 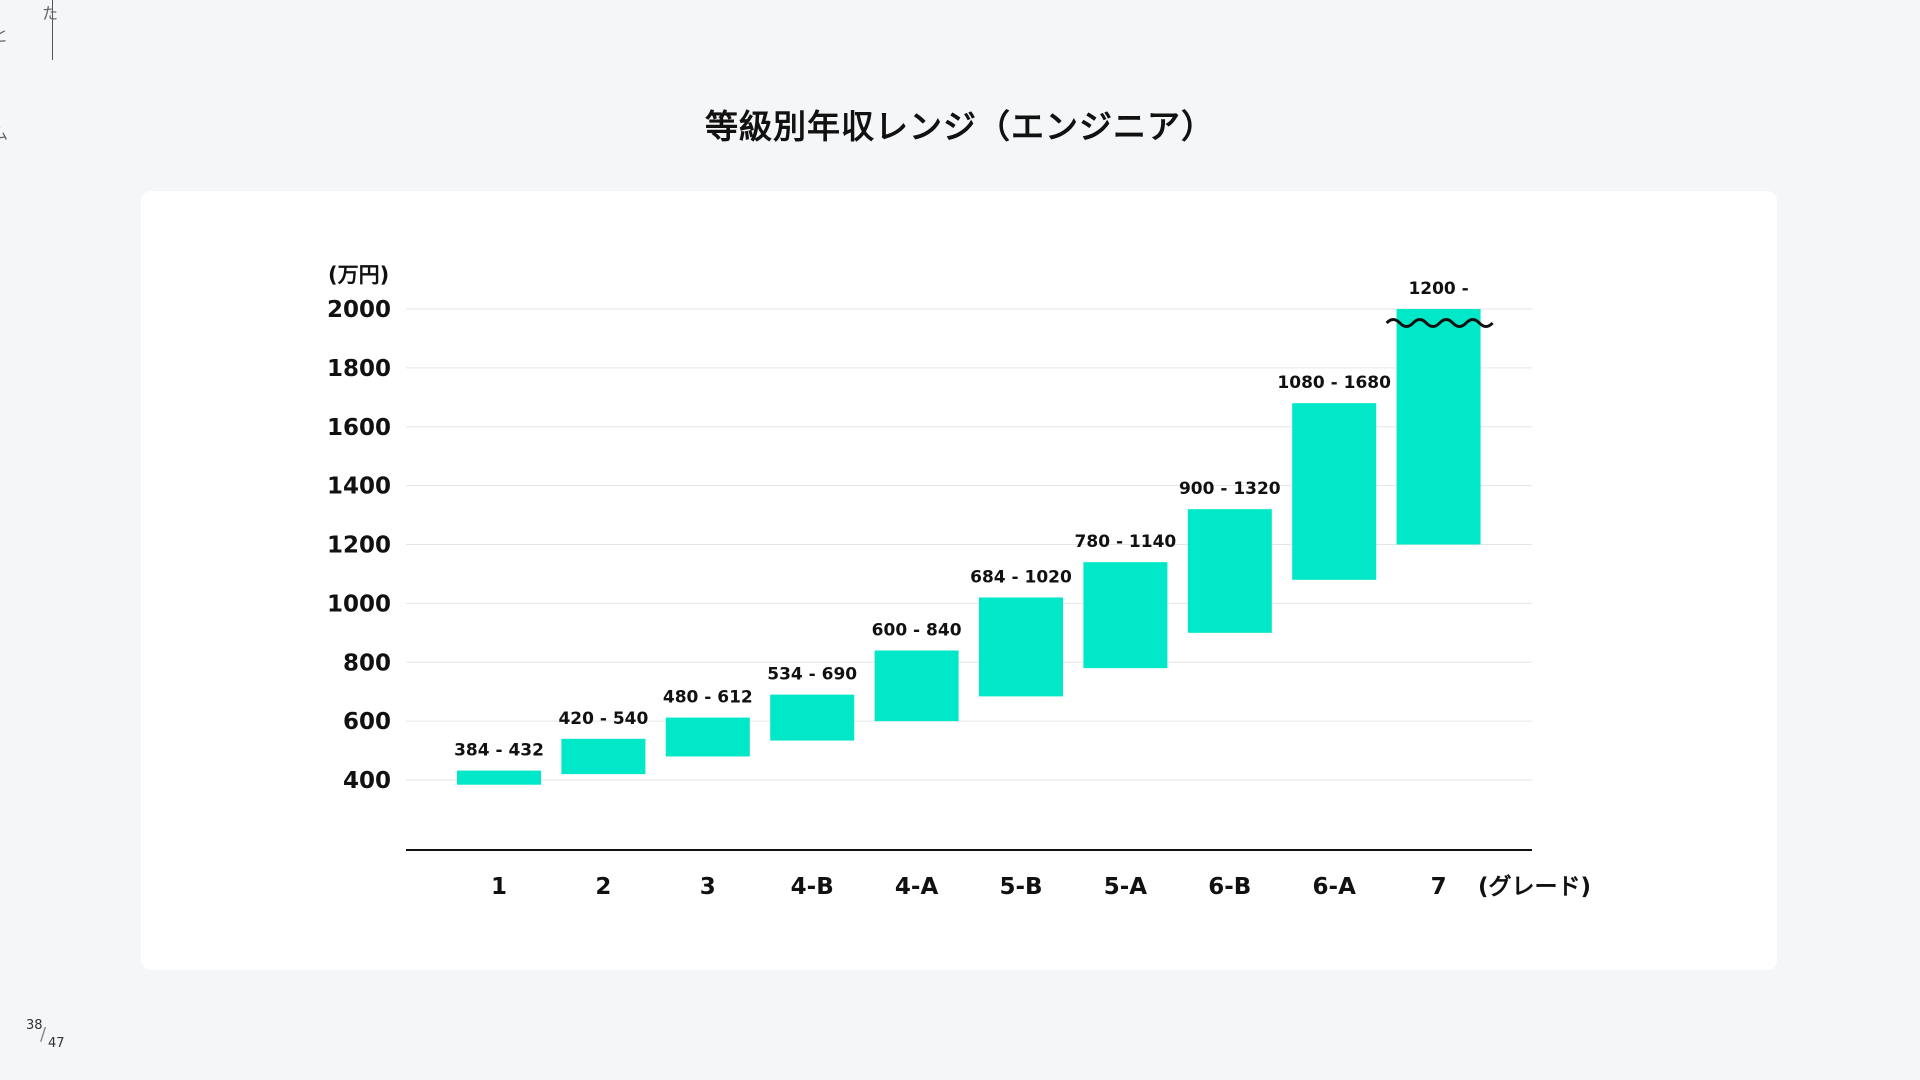 I want to click on range-label: 1080 - 1680, so click(x=1334, y=383).